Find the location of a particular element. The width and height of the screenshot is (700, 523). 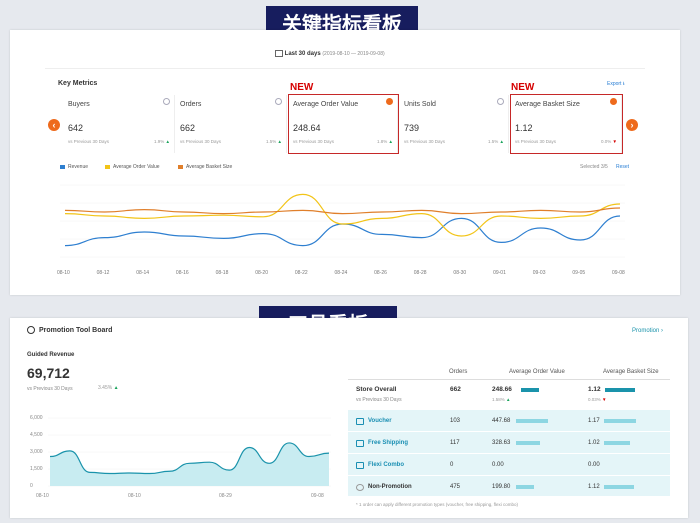

store-abs: 1.12 is located at coordinates (594, 389).